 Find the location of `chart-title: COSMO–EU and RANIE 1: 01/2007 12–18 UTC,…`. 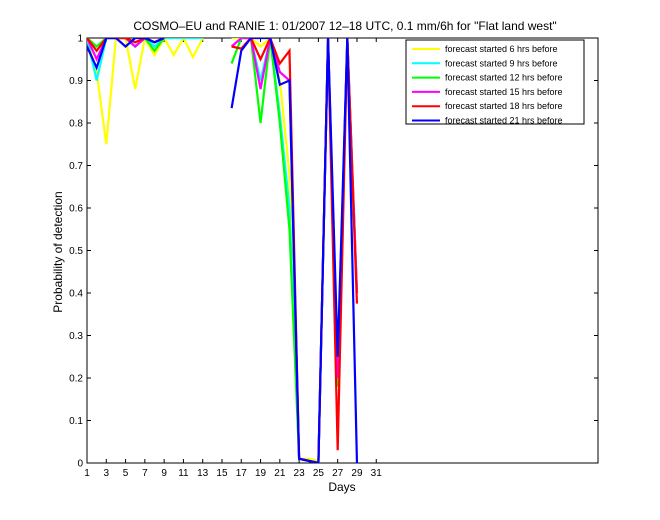

chart-title: COSMO–EU and RANIE 1: 01/2007 12–18 UTC,… is located at coordinates (344, 26).